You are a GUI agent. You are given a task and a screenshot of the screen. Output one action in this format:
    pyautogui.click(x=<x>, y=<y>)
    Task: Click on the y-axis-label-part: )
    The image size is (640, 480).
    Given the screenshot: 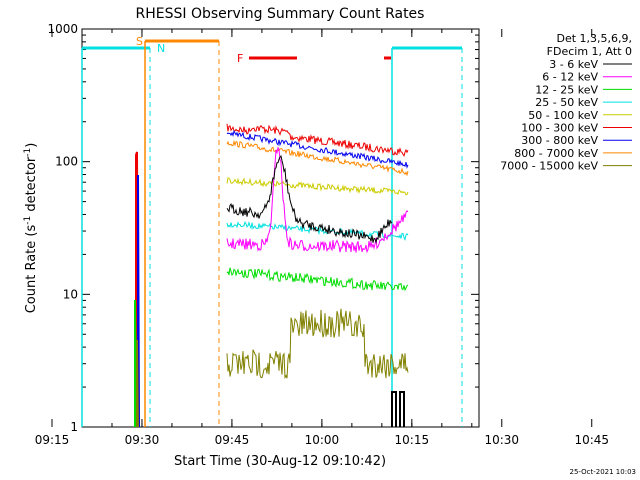 What is the action you would take?
    pyautogui.click(x=31, y=145)
    